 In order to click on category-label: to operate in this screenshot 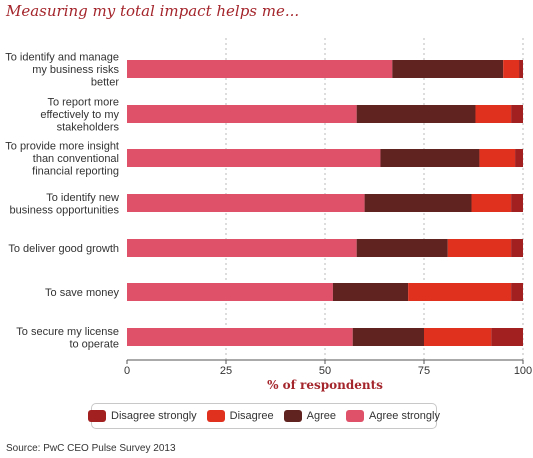, I will do `click(94, 344)`.